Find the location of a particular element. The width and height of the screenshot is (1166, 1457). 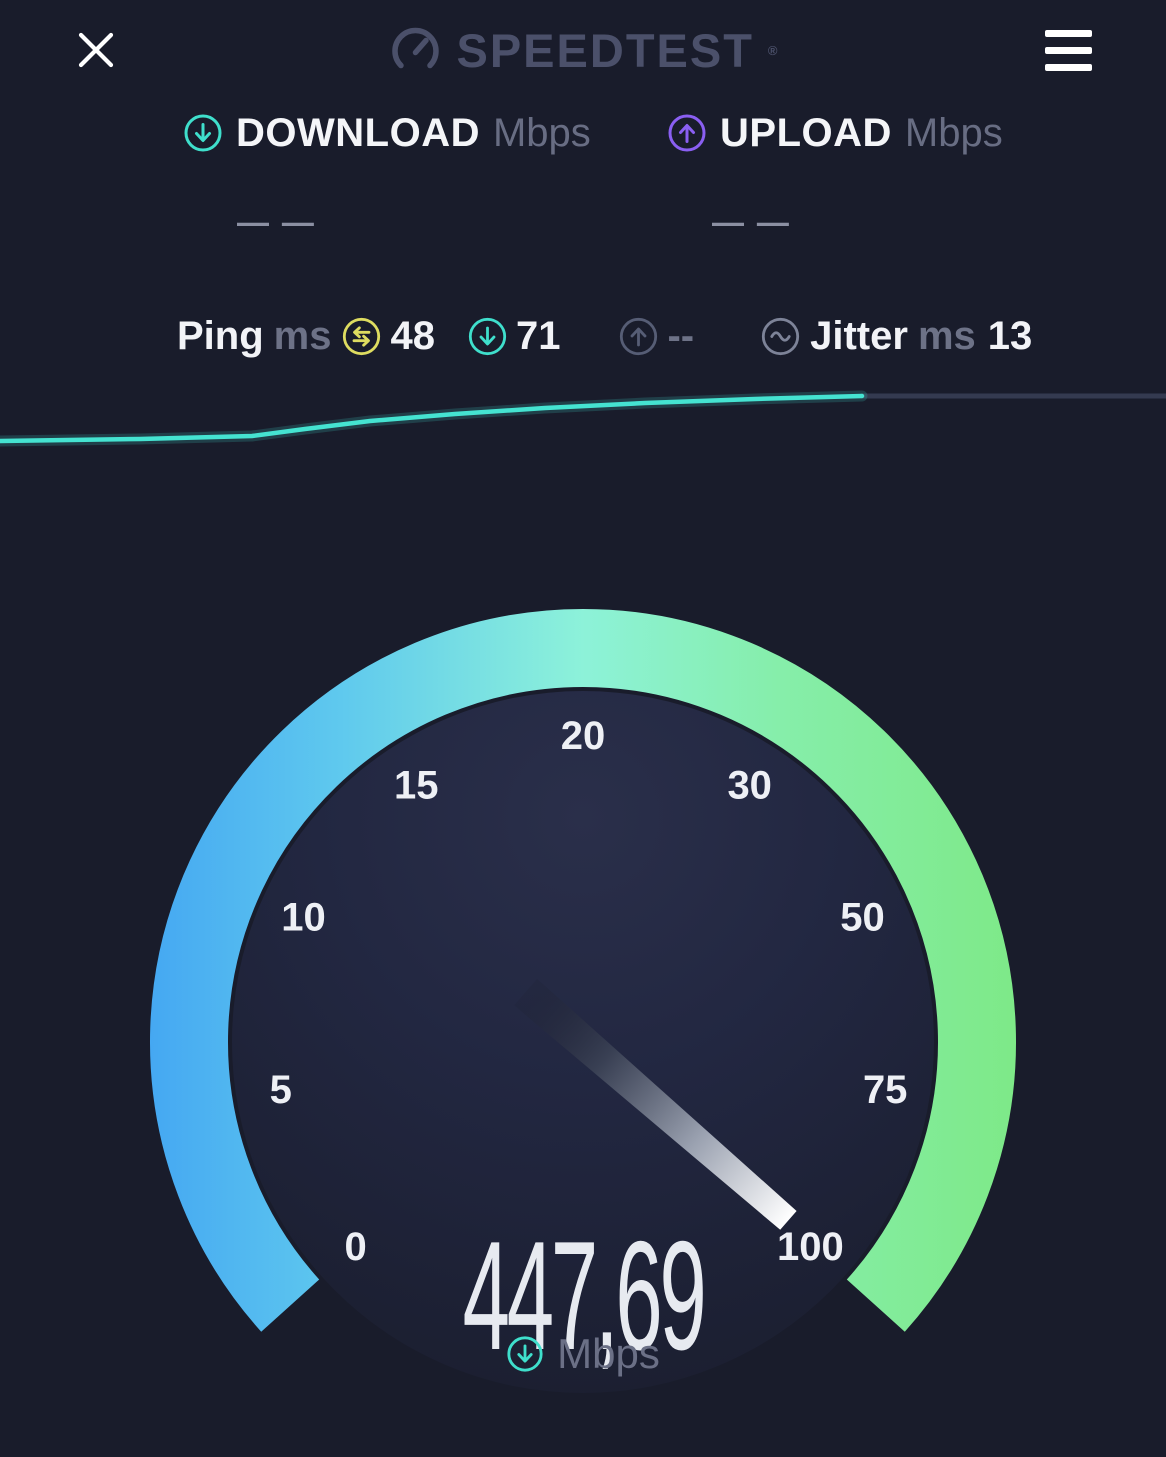

current-speed-unit-row: Mbps is located at coordinates (583, 1354).